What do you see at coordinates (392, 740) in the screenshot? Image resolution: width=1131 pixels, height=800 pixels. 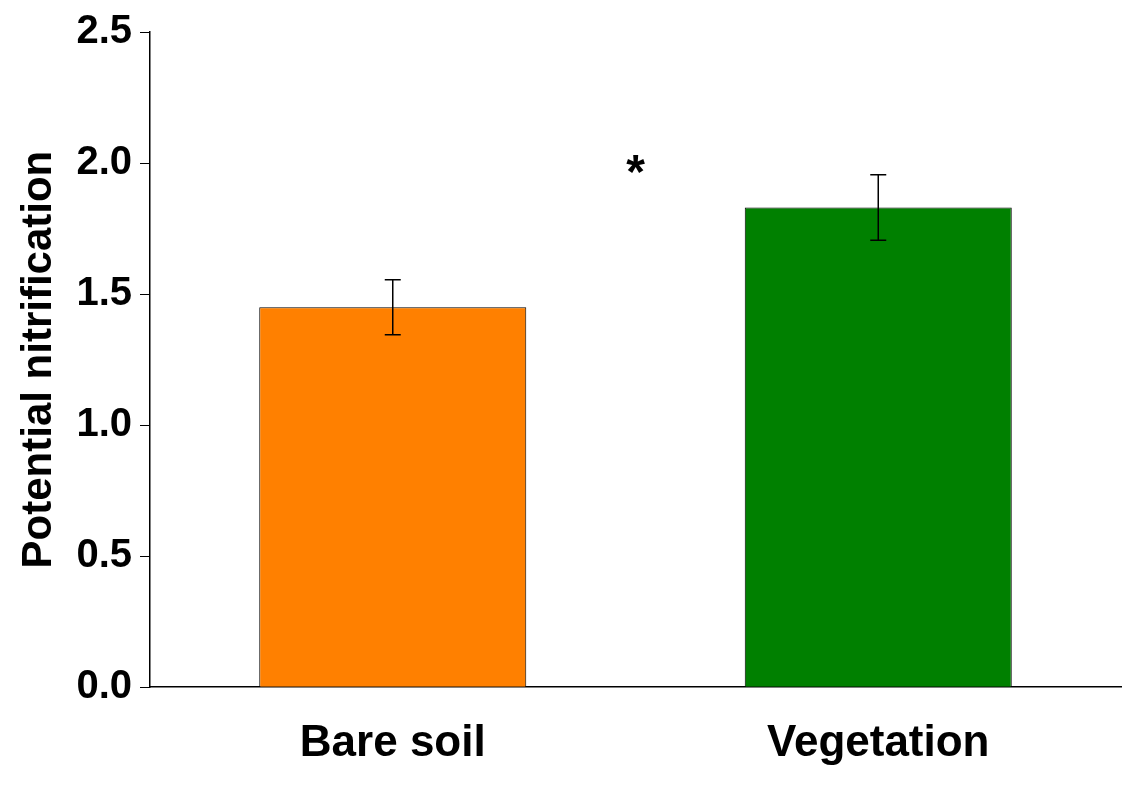 I see `x-tick-label: Bare soil` at bounding box center [392, 740].